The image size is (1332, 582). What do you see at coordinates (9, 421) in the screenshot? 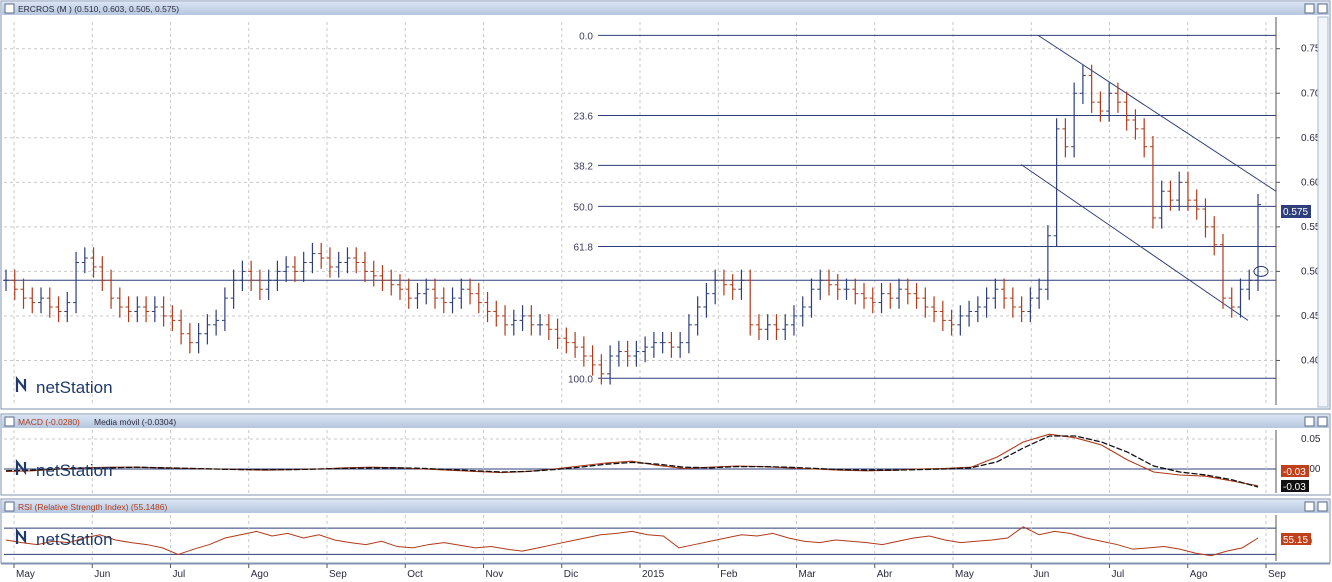
I see `macd-panel-menu-icon` at bounding box center [9, 421].